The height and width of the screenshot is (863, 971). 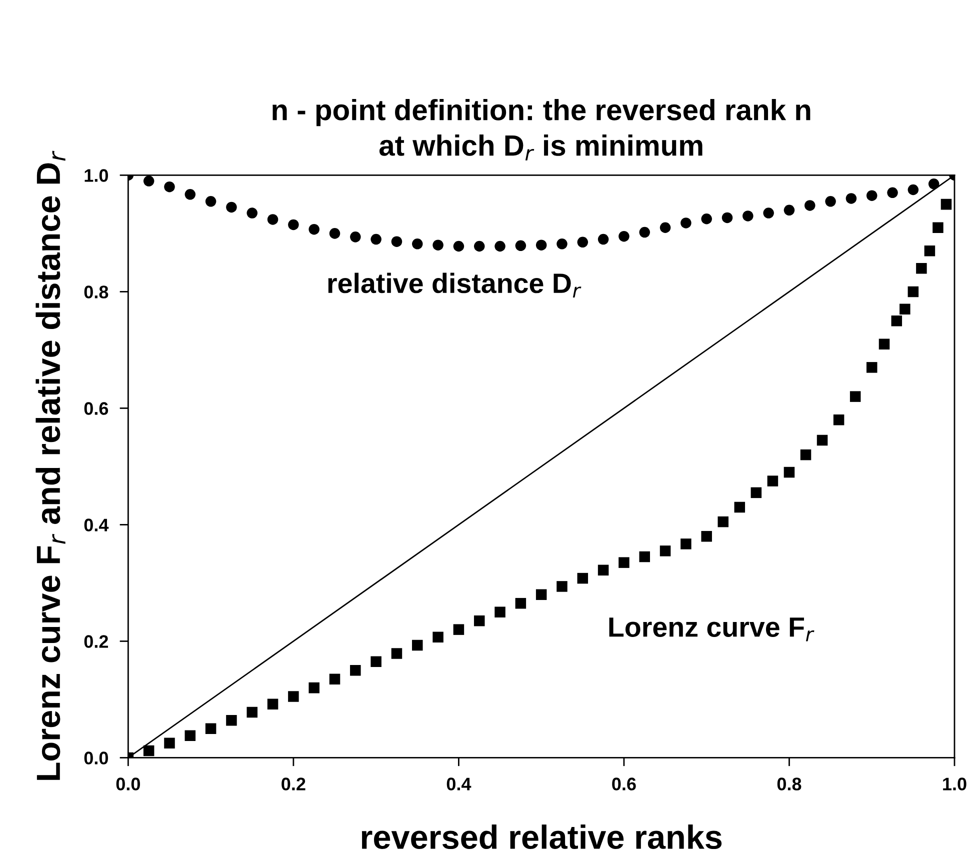 What do you see at coordinates (455, 285) in the screenshot?
I see `series-label: relative distance D$_{r}$` at bounding box center [455, 285].